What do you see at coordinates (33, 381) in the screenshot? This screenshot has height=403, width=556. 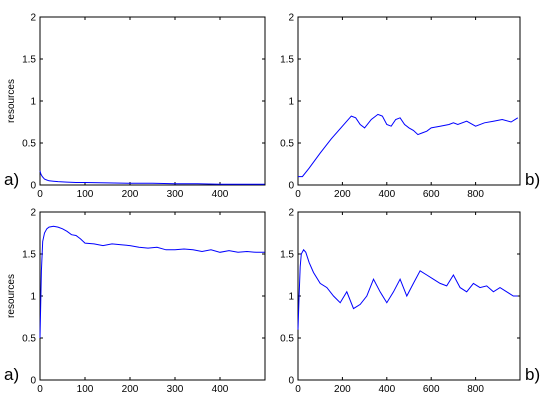 I see `panel-3-ytick-label: 0` at bounding box center [33, 381].